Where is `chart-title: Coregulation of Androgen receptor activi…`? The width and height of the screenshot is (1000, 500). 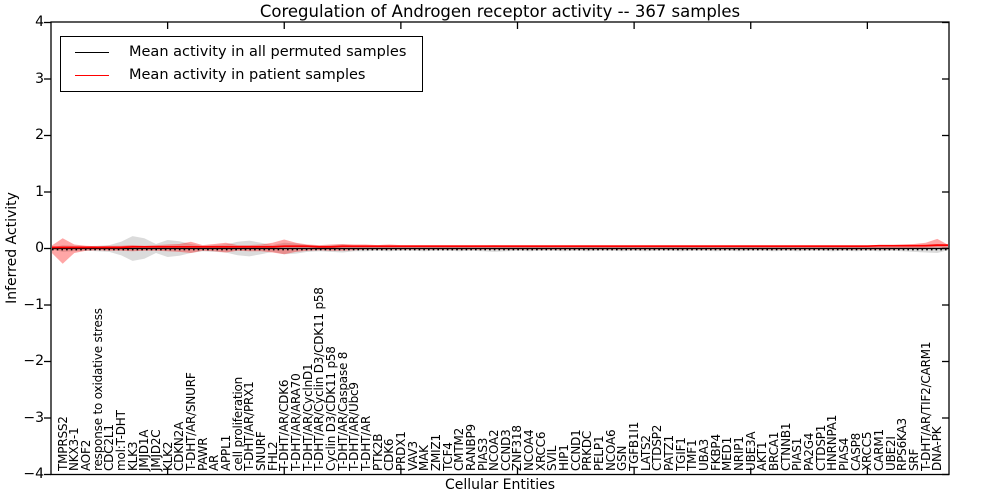 chart-title: Coregulation of Androgen receptor activi… is located at coordinates (500, 11).